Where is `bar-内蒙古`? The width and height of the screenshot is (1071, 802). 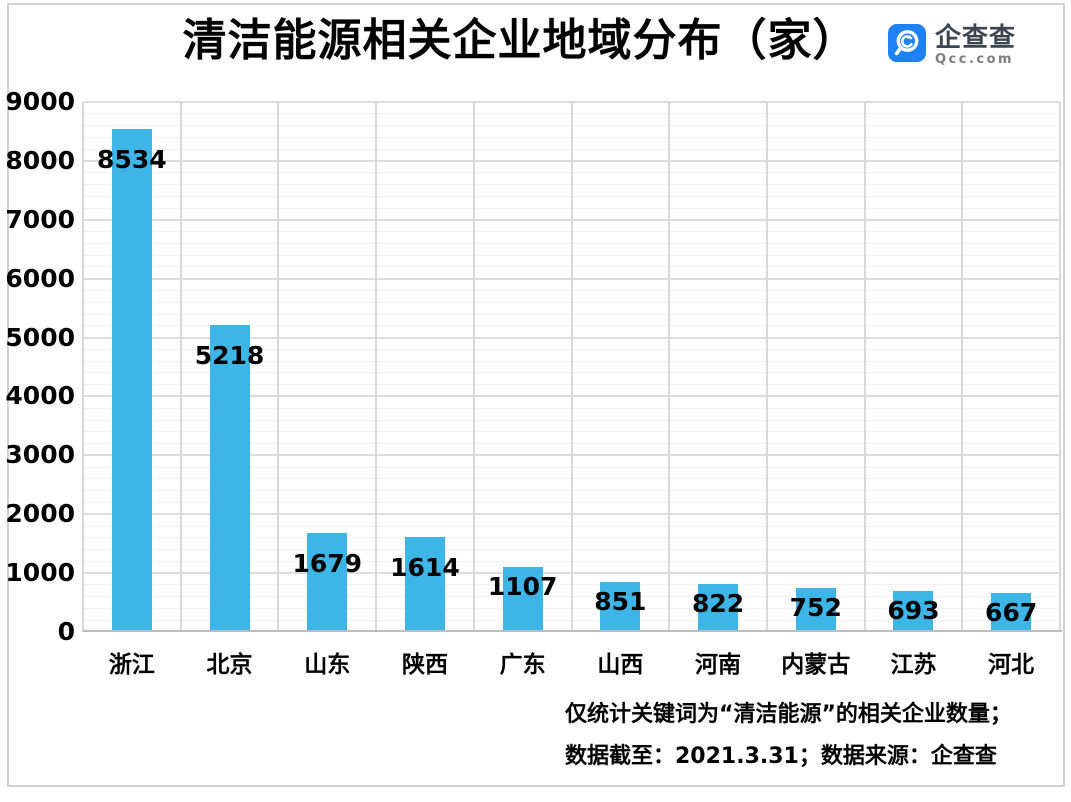
bar-内蒙古 is located at coordinates (815, 609).